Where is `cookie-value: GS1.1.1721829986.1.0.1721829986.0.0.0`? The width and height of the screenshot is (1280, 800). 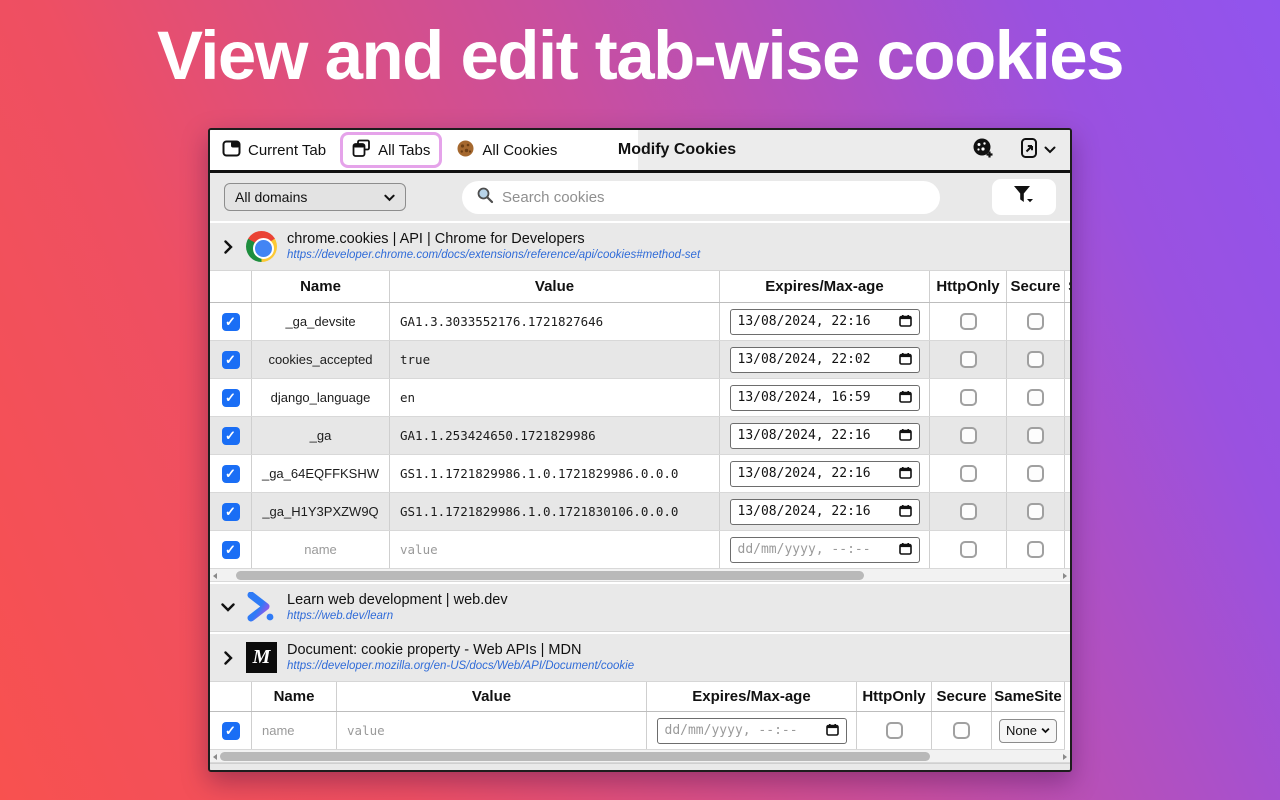
cookie-value: GS1.1.1721829986.1.0.1721829986.0.0.0 is located at coordinates (555, 473).